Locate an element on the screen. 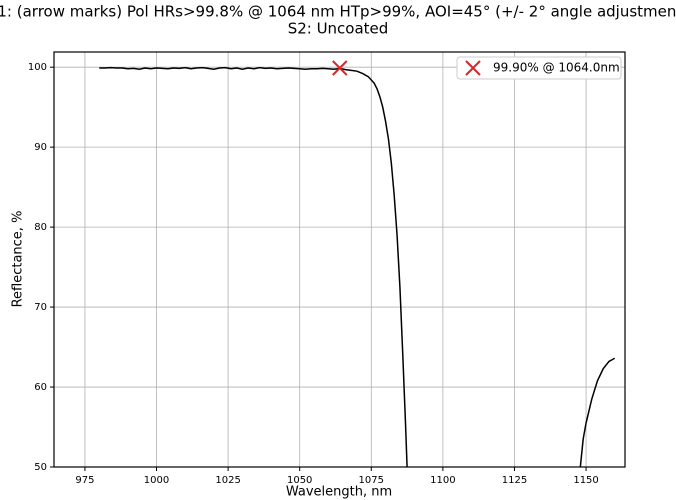 The height and width of the screenshot is (500, 676). x-axis-label: Wavelength, nm is located at coordinates (339, 492).